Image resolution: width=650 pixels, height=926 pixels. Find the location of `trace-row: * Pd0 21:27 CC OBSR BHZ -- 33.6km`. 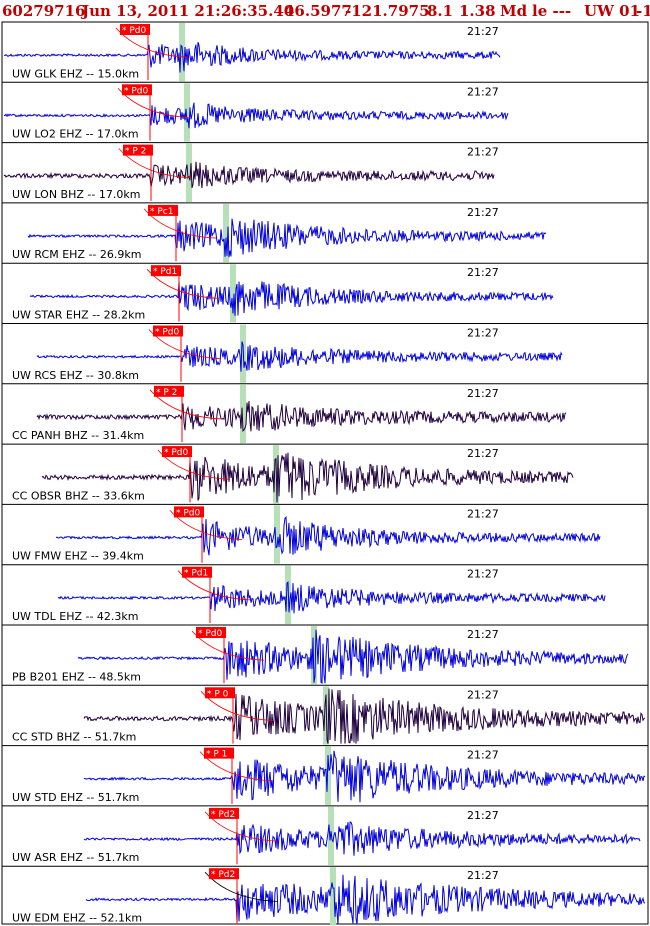

trace-row: * Pd0 21:27 CC OBSR BHZ -- 33.6km is located at coordinates (325, 473).